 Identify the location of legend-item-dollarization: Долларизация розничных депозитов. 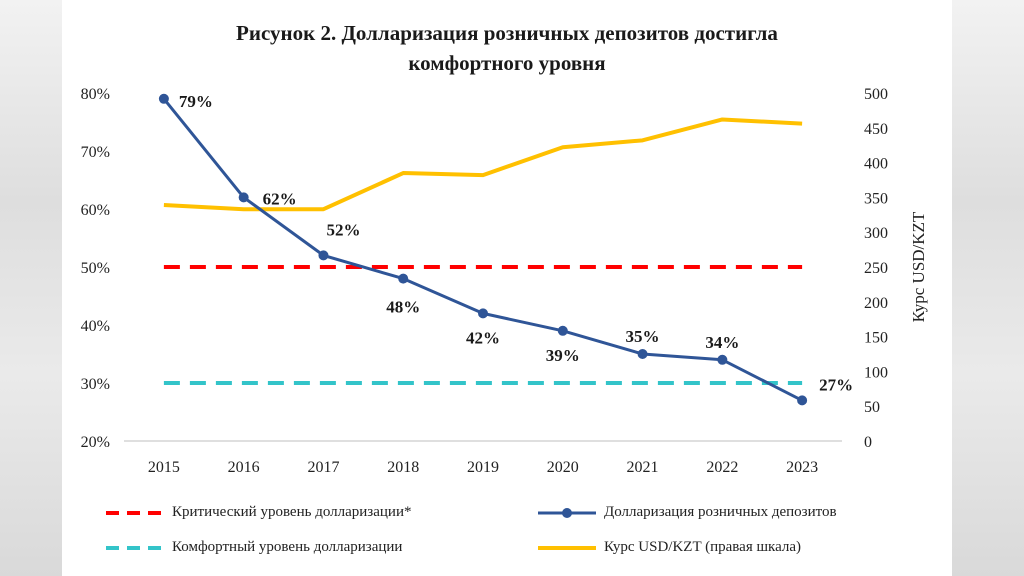
(686, 512).